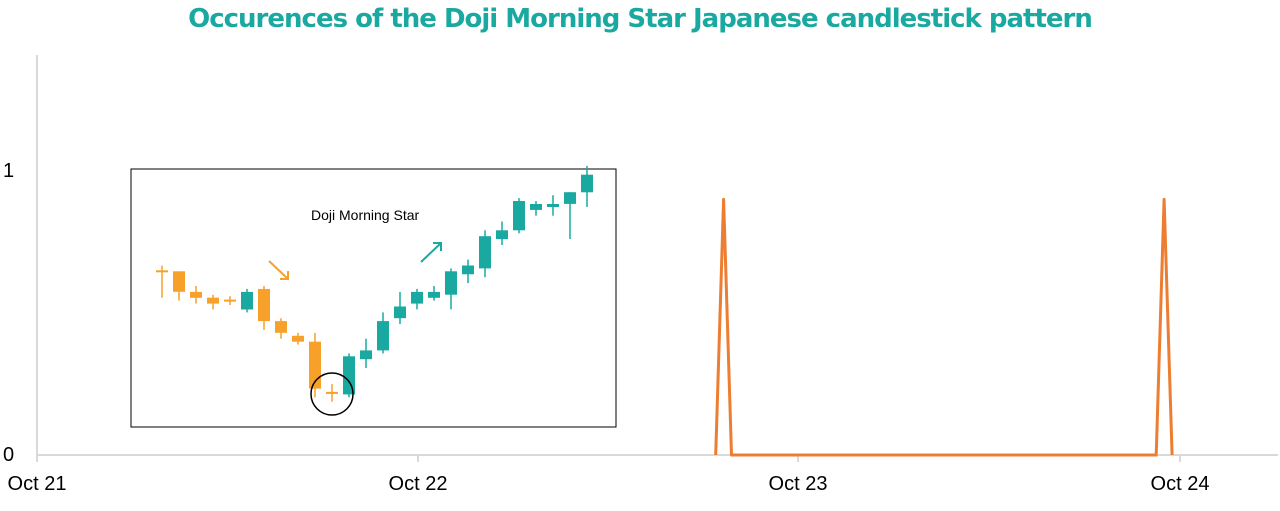 The height and width of the screenshot is (511, 1280). I want to click on doji-highlight-circle, so click(332, 394).